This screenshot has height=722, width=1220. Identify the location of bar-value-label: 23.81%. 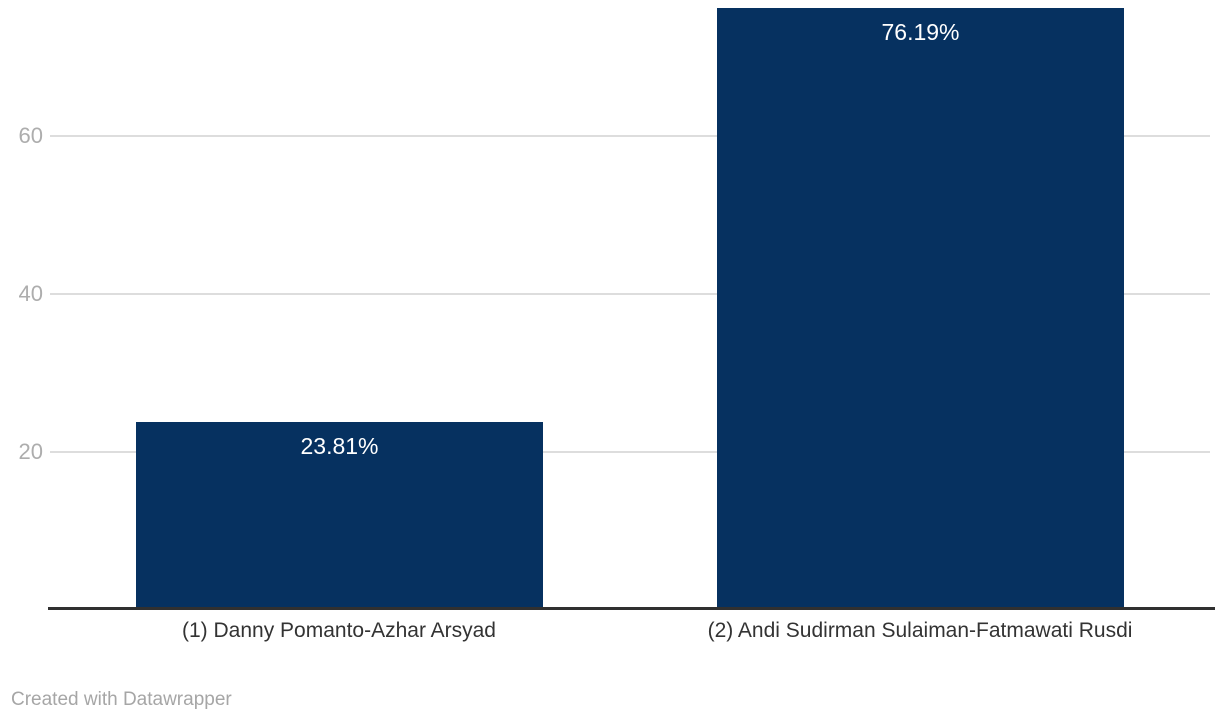
(339, 446).